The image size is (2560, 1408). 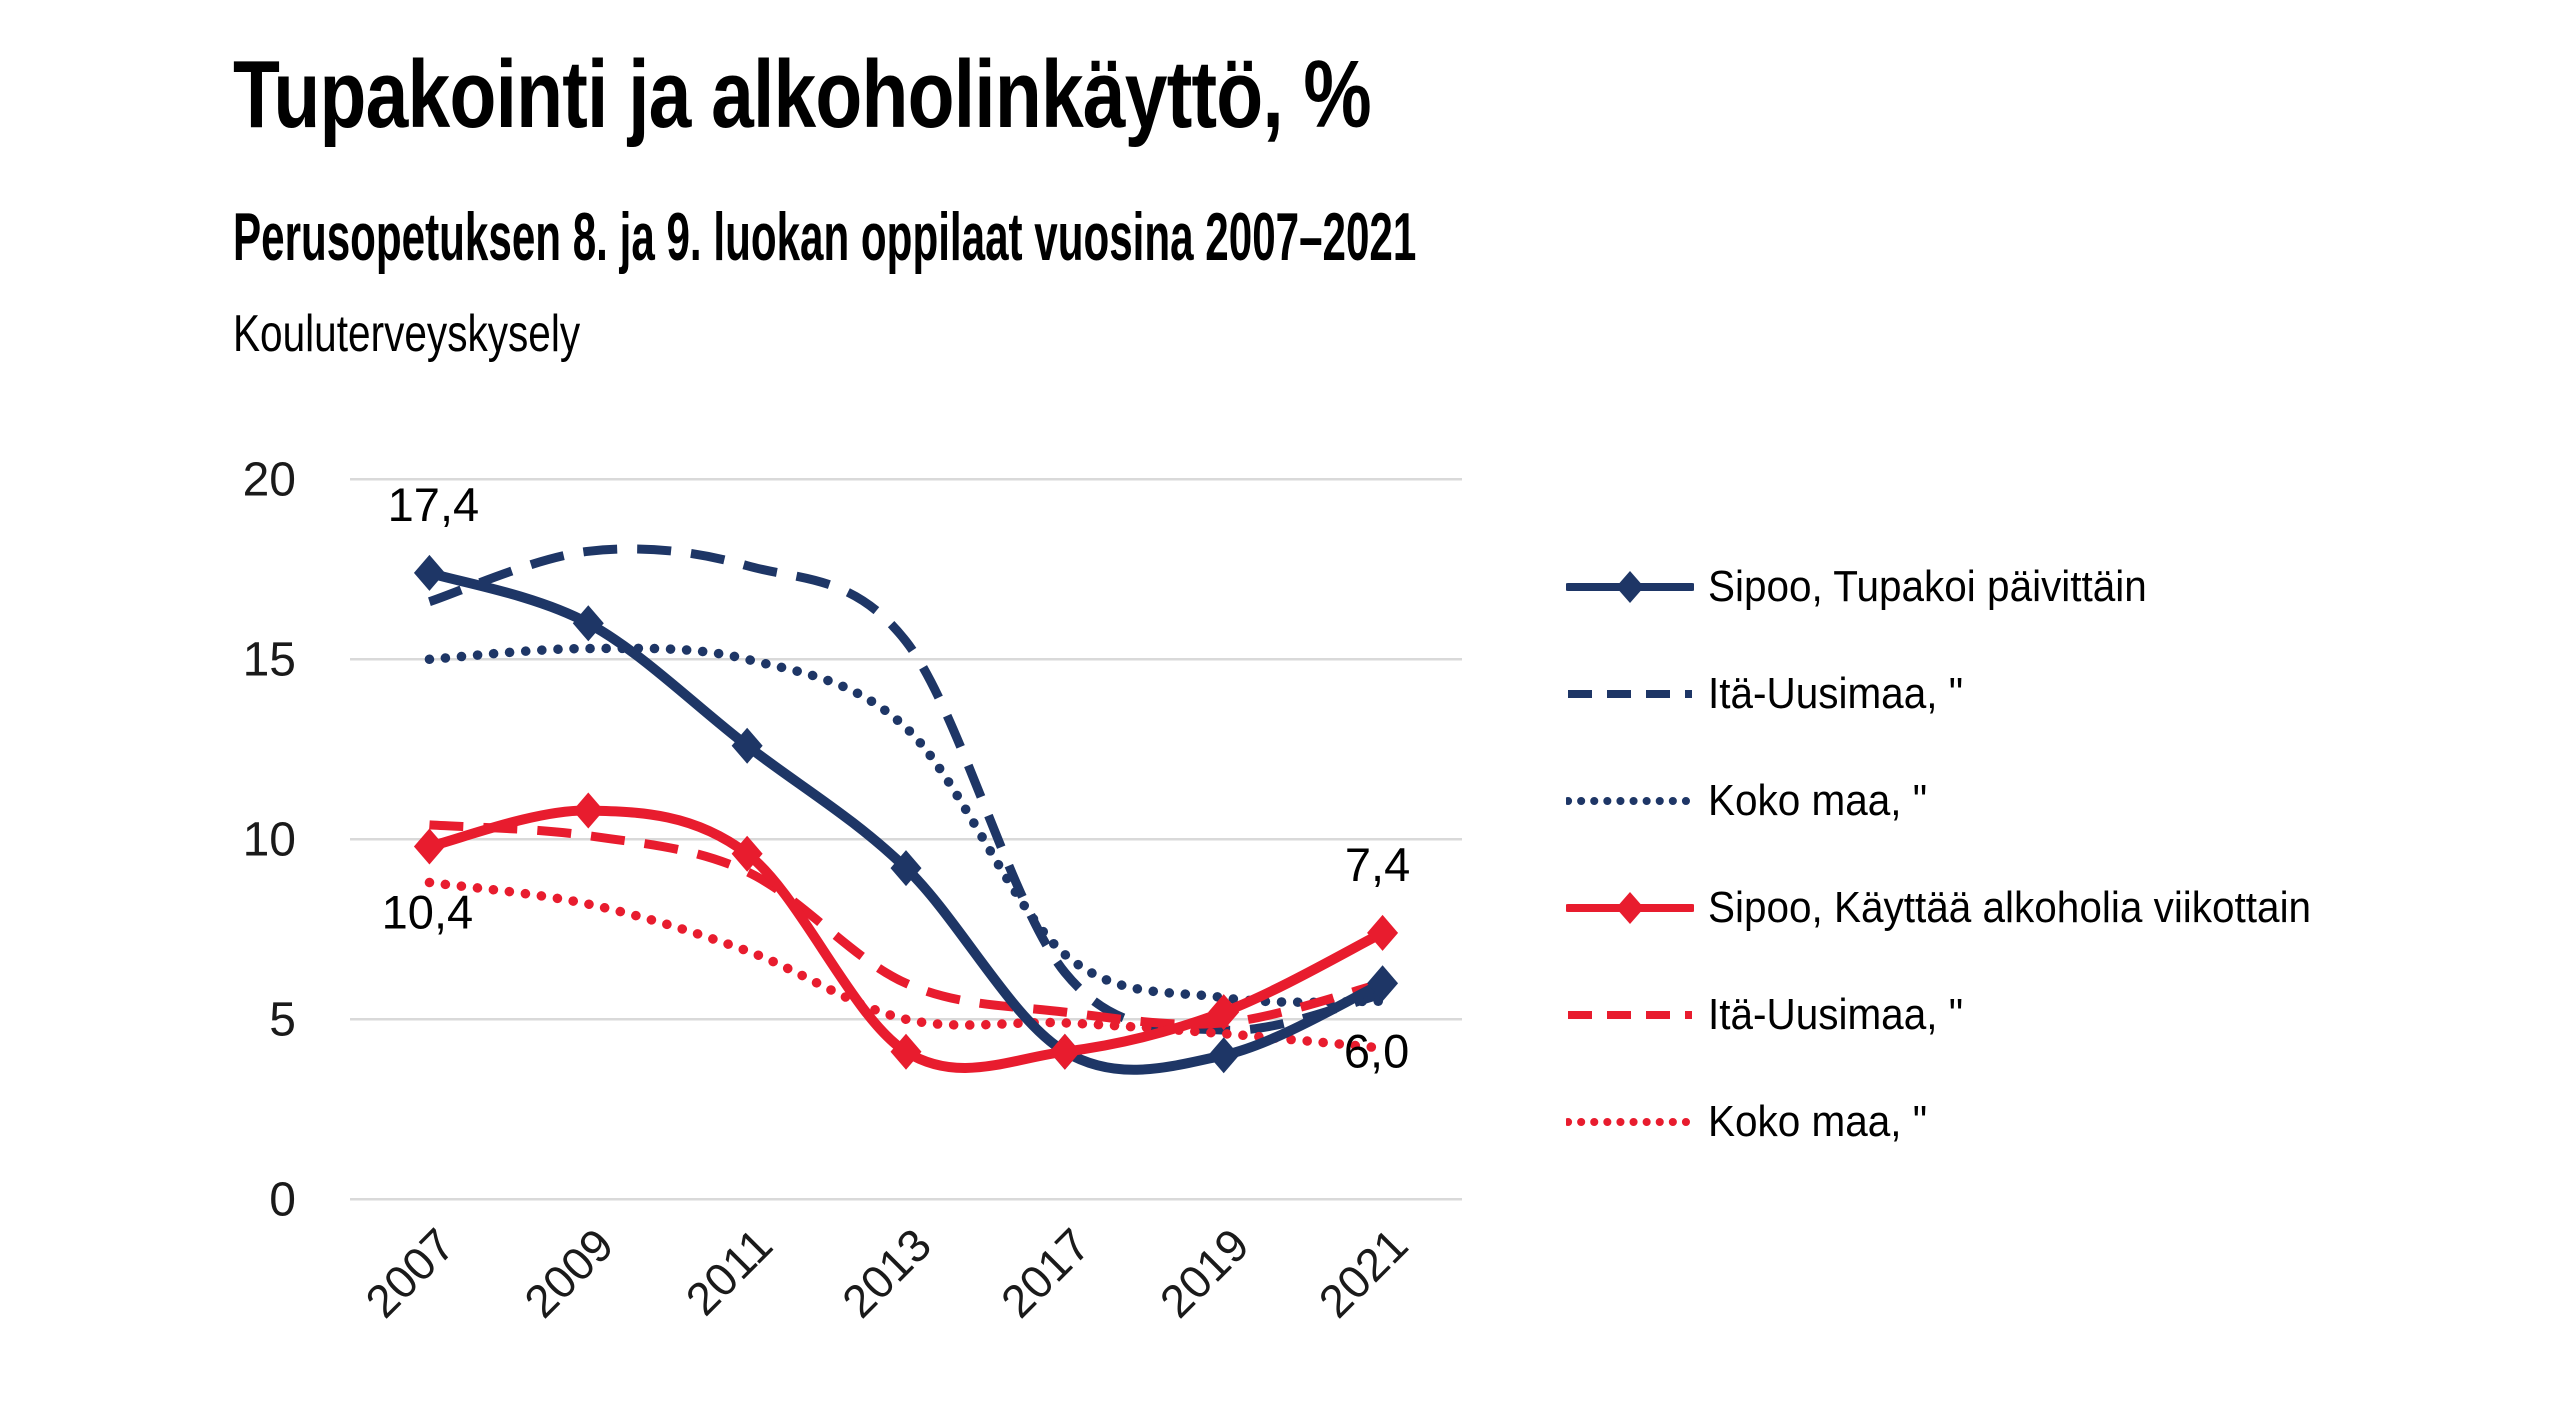 I want to click on series-line-dashed-navy, so click(x=906, y=789).